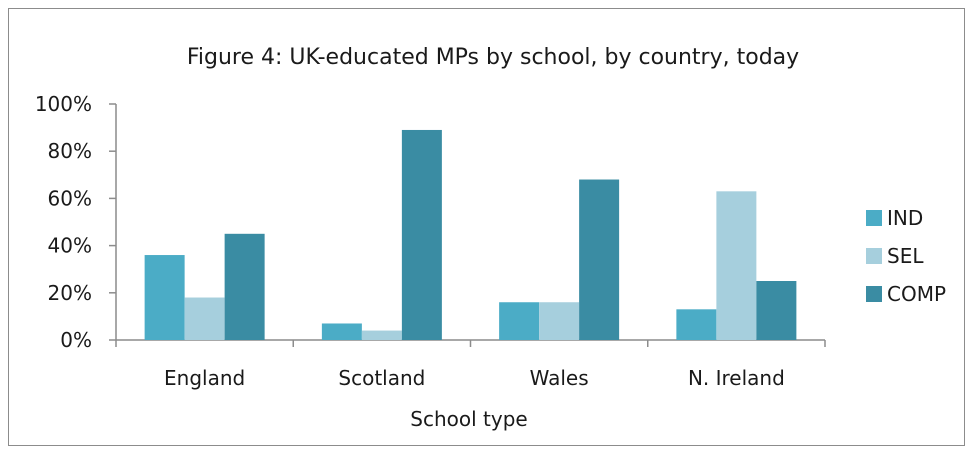 This screenshot has width=977, height=456. Describe the element at coordinates (63, 104) in the screenshot. I see `y-tick-label: 100%` at that location.